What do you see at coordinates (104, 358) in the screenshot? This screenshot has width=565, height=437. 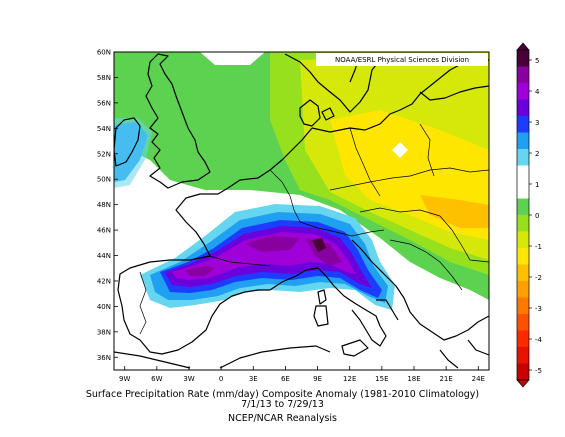 I see `lat-tick-label: 36N` at bounding box center [104, 358].